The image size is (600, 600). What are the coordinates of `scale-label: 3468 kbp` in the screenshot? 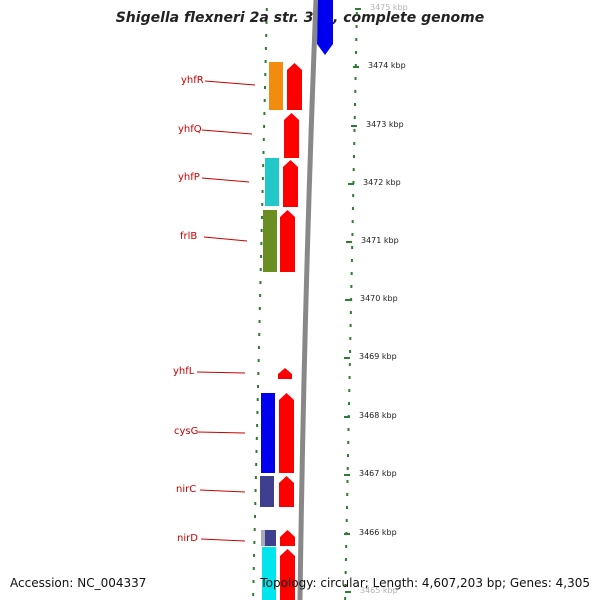 It's located at (378, 415).